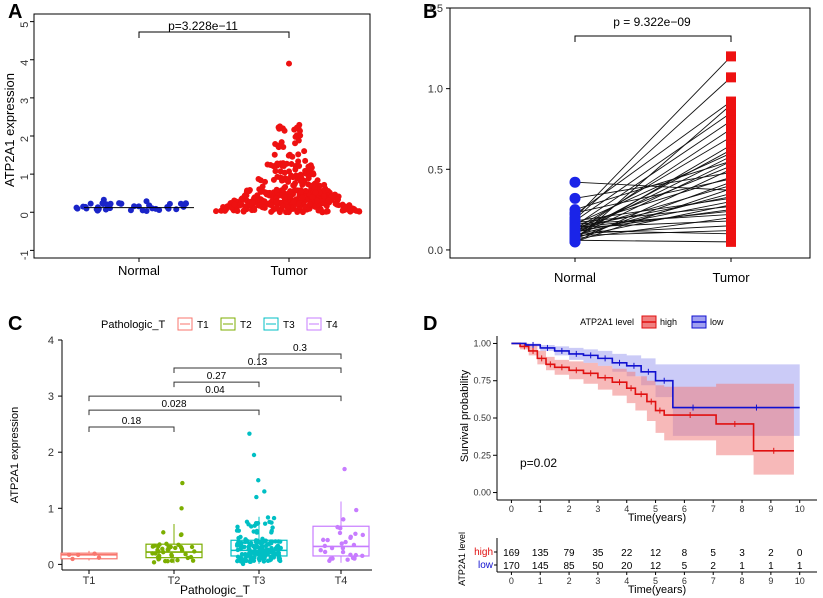 This screenshot has width=823, height=598. What do you see at coordinates (173, 404) in the screenshot?
I see `comparison-pvalue: 0.028` at bounding box center [173, 404].